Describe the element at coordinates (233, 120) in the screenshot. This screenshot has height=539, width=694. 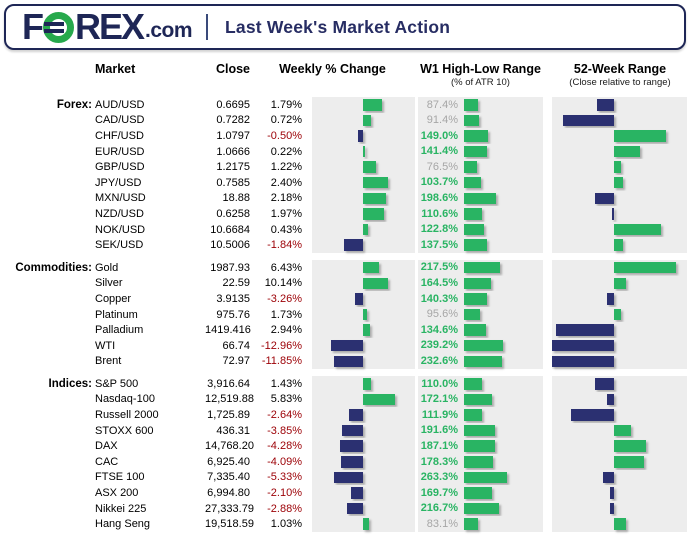
I see `close-value: 0.7282` at that location.